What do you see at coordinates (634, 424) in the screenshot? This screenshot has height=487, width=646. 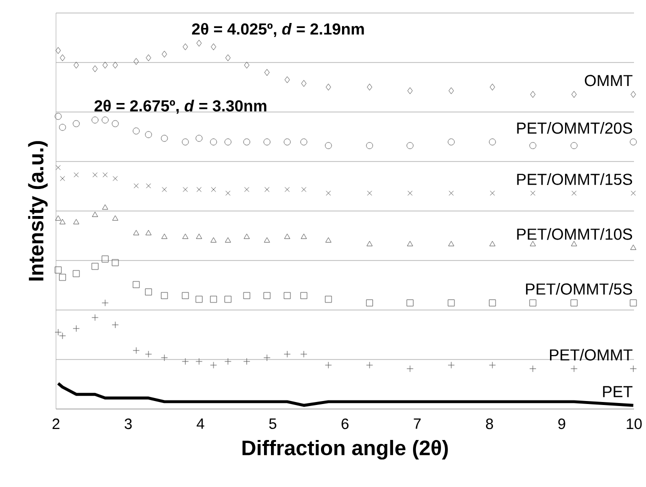 I see `x-tick-label: 10` at bounding box center [634, 424].